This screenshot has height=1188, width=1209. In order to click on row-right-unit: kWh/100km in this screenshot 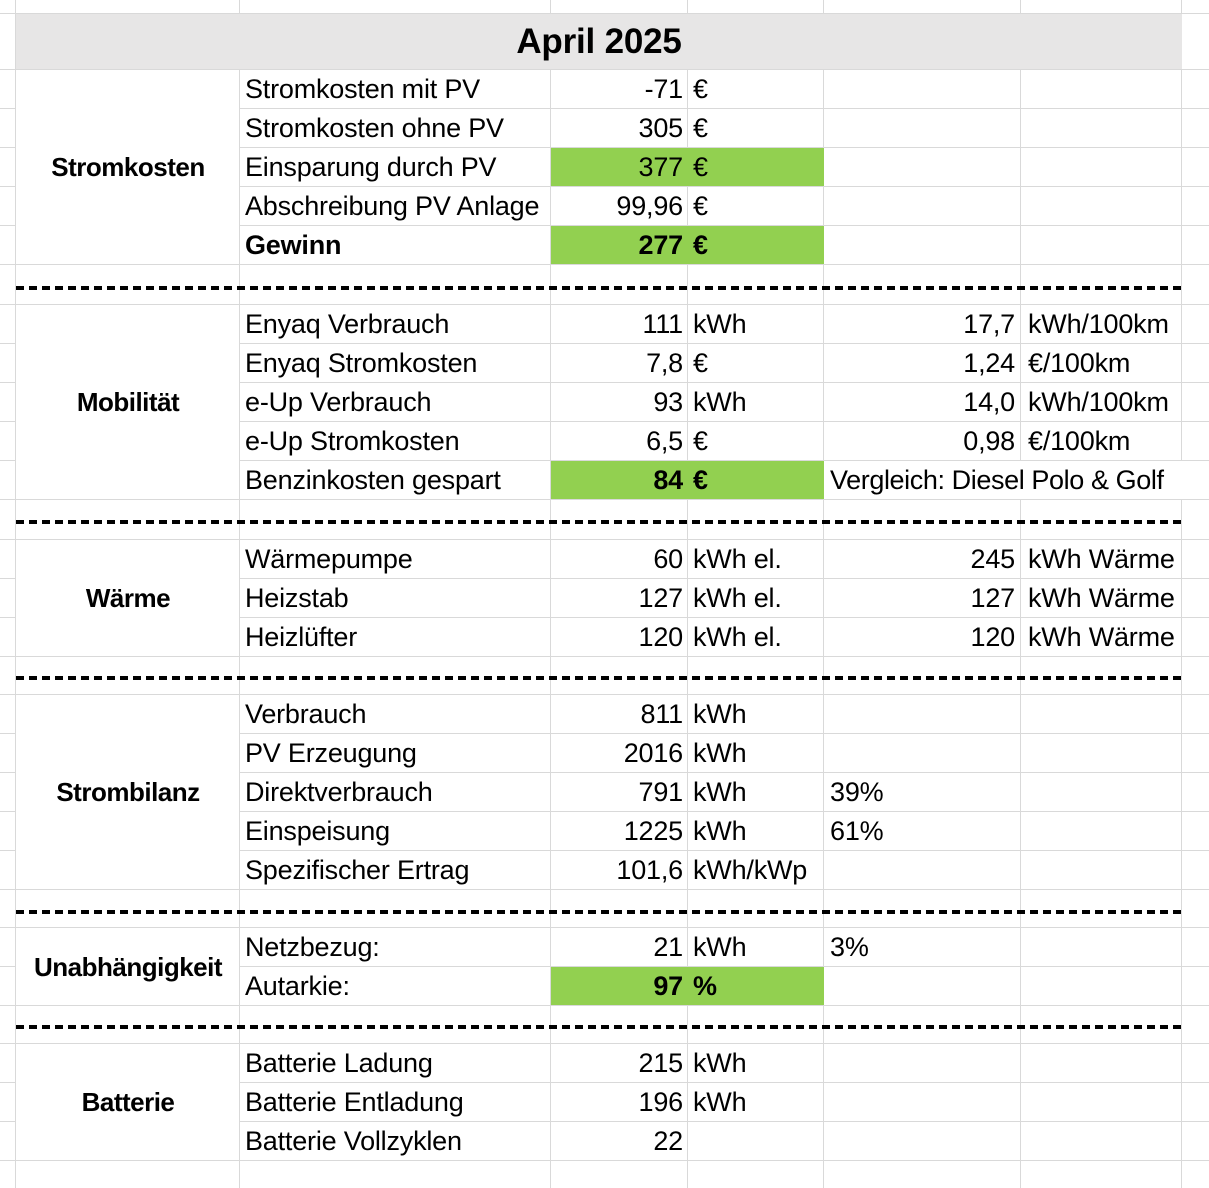, I will do `click(1101, 324)`.